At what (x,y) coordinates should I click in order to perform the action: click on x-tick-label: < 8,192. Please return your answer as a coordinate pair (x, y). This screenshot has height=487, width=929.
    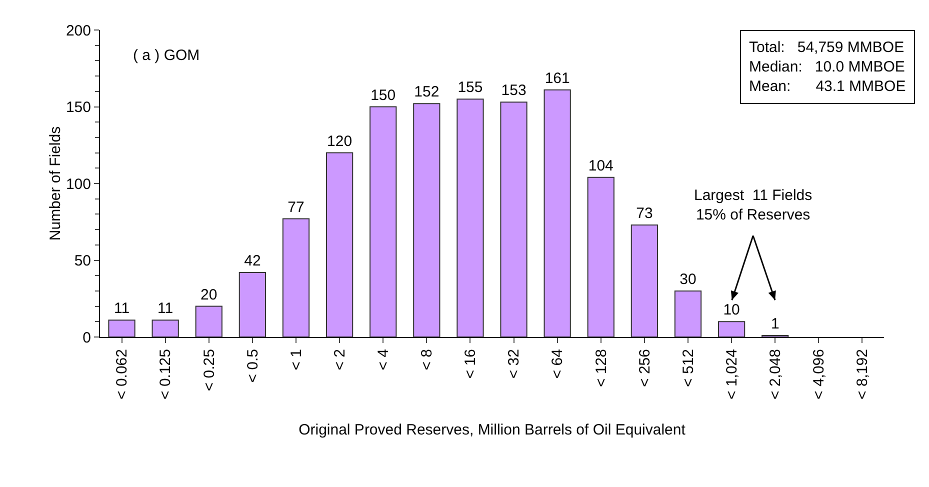
    Looking at the image, I should click on (863, 374).